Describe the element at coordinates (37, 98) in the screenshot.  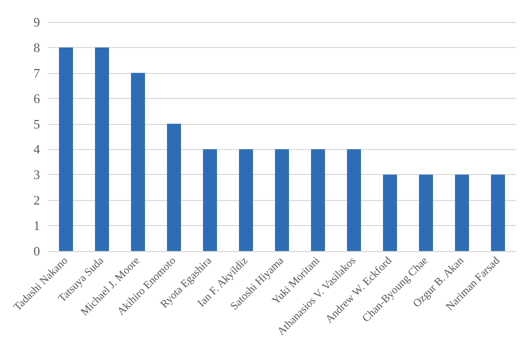
I see `y-tick-label: 6` at that location.